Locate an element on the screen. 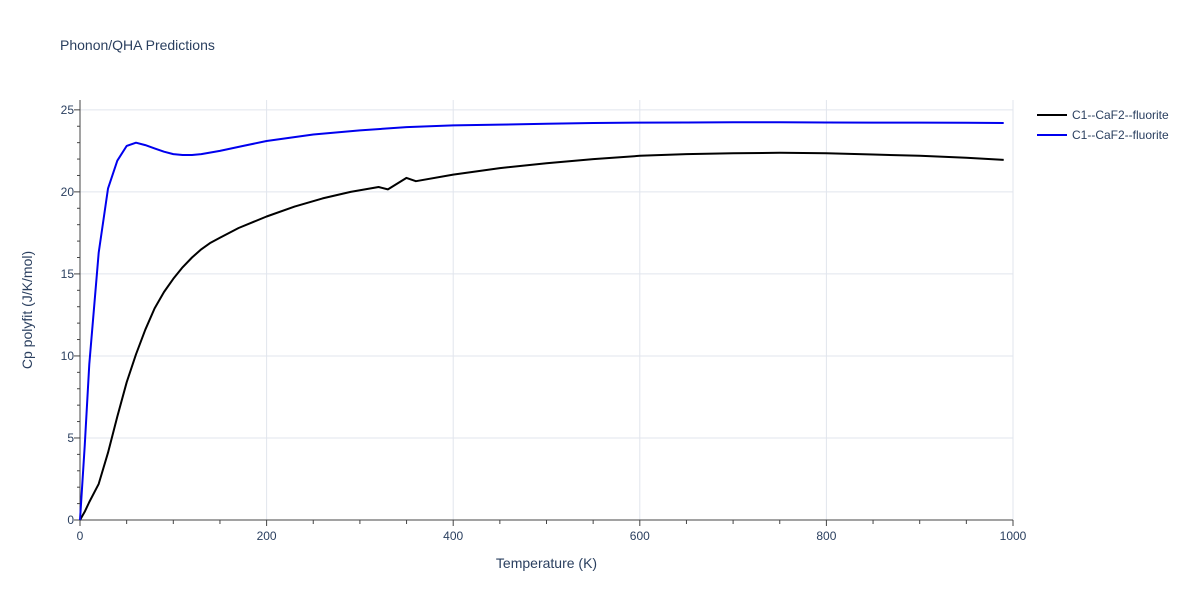 The image size is (1200, 600). x-tick-label: 800 is located at coordinates (826, 536).